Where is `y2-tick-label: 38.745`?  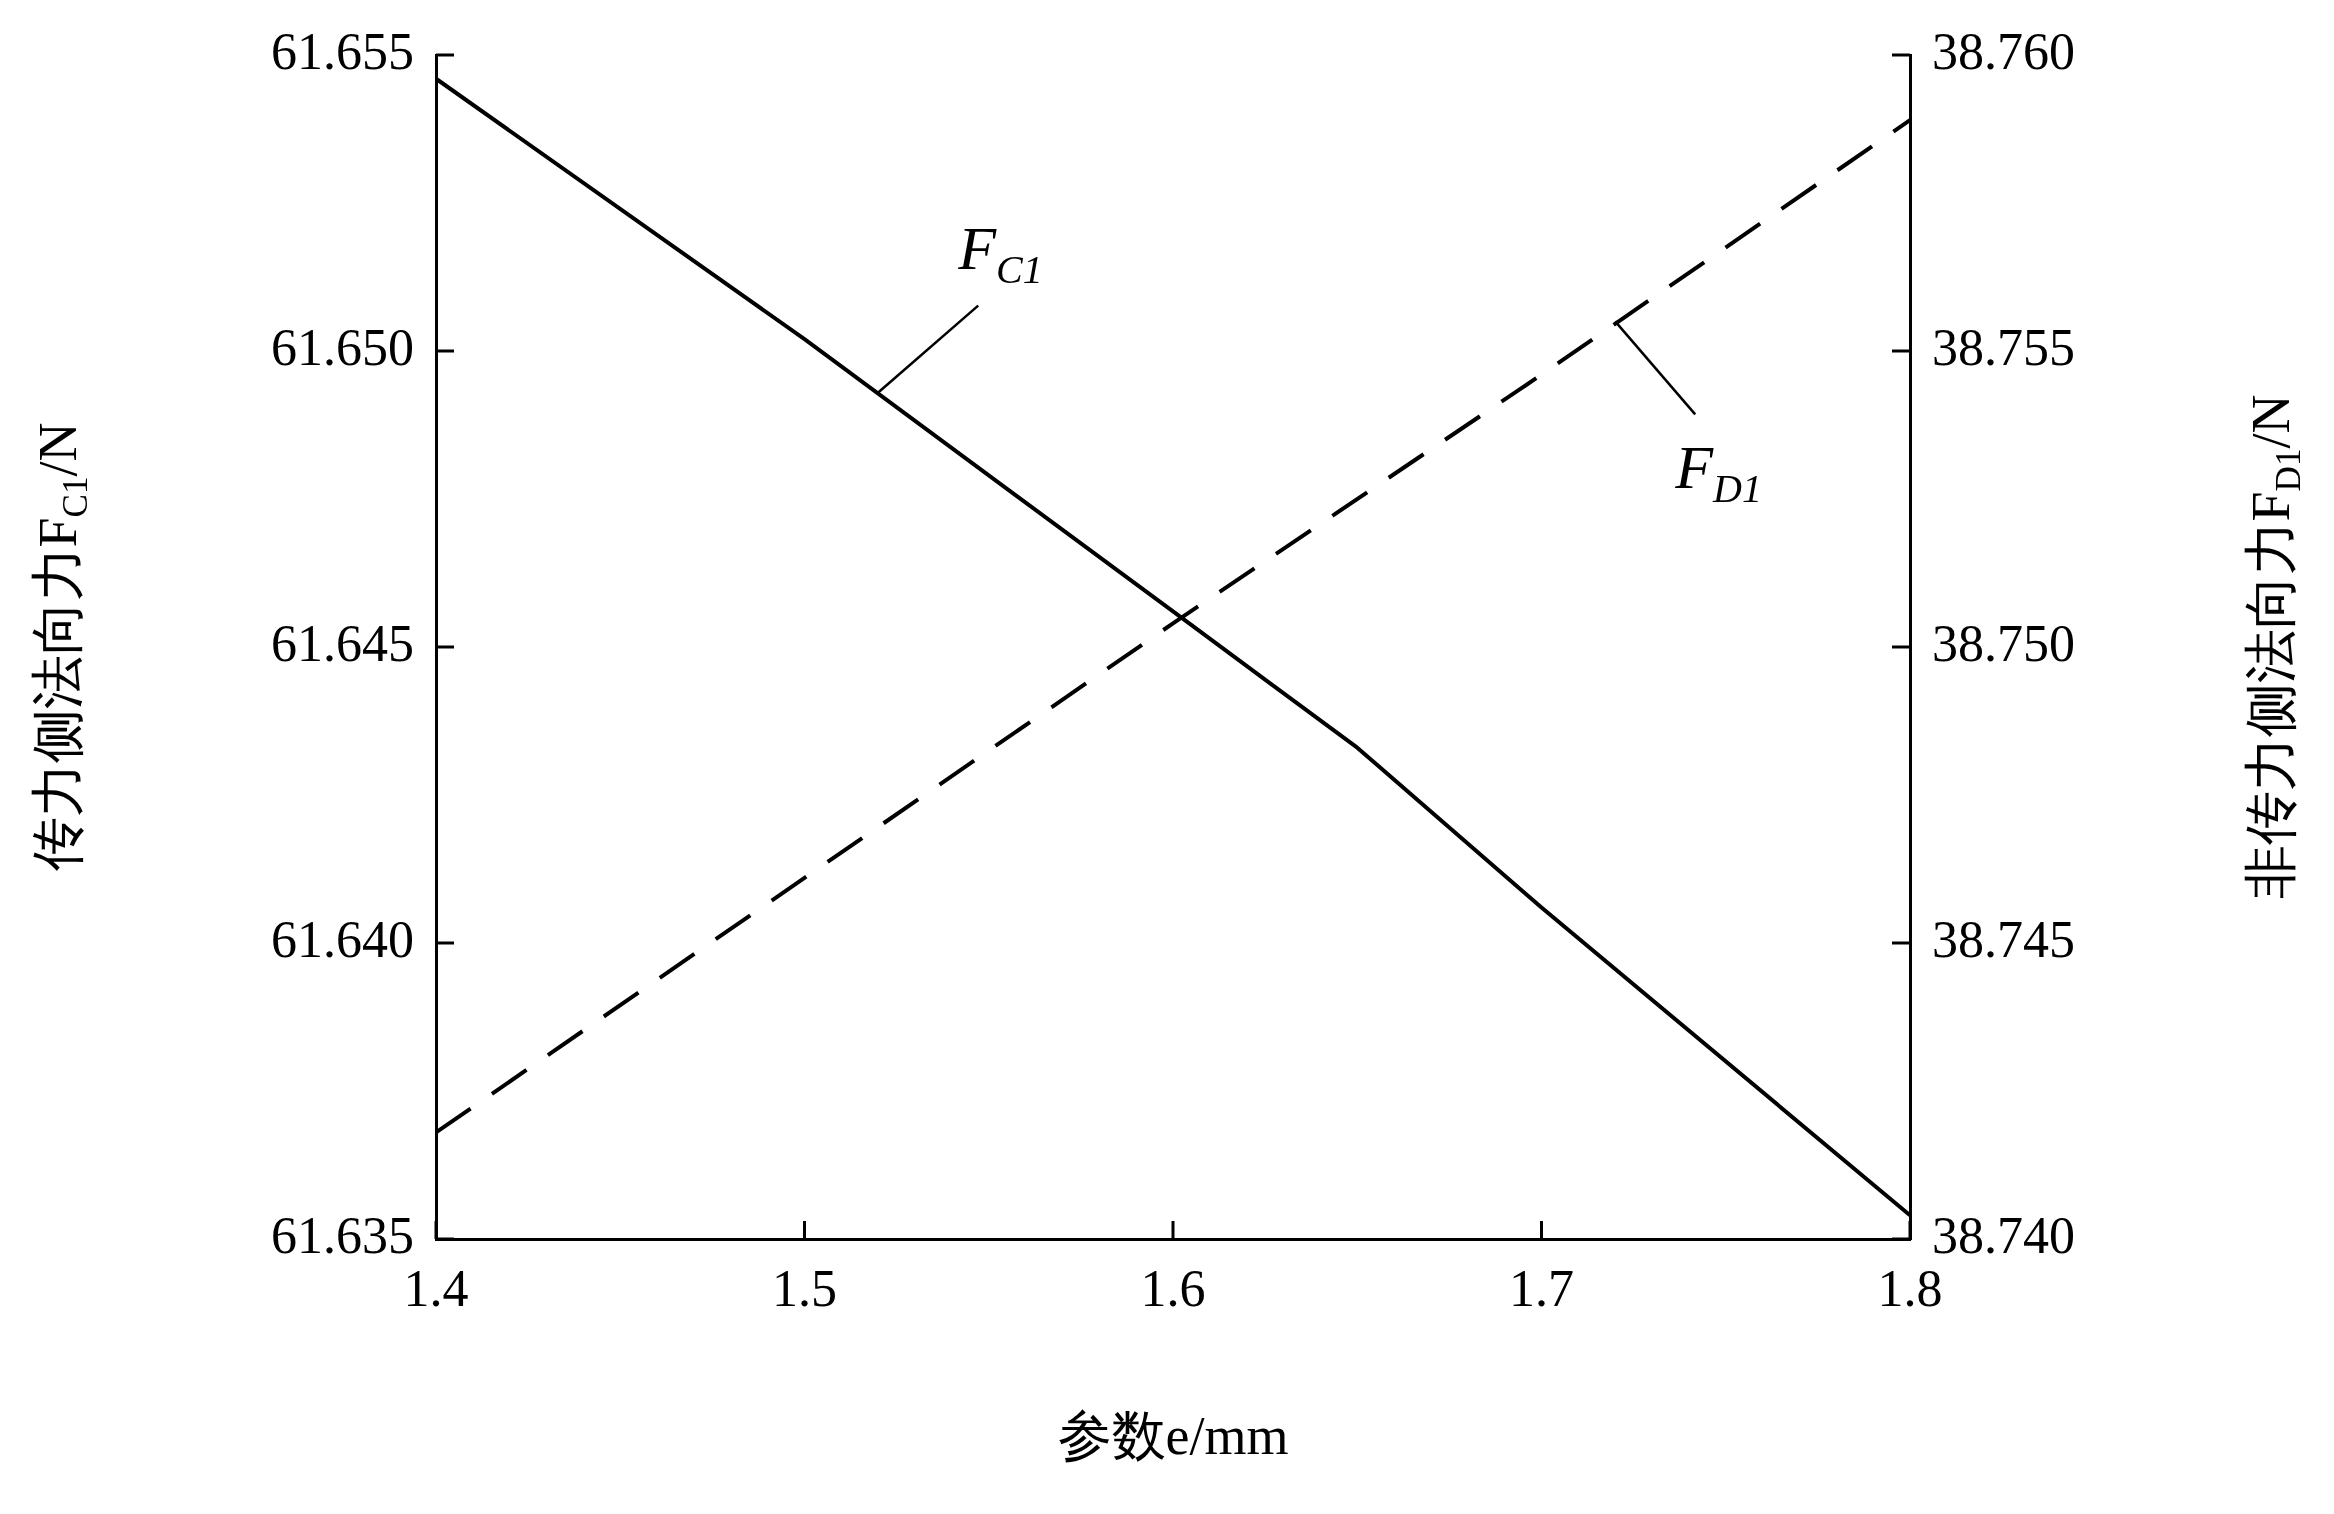
y2-tick-label: 38.745 is located at coordinates (2003, 939).